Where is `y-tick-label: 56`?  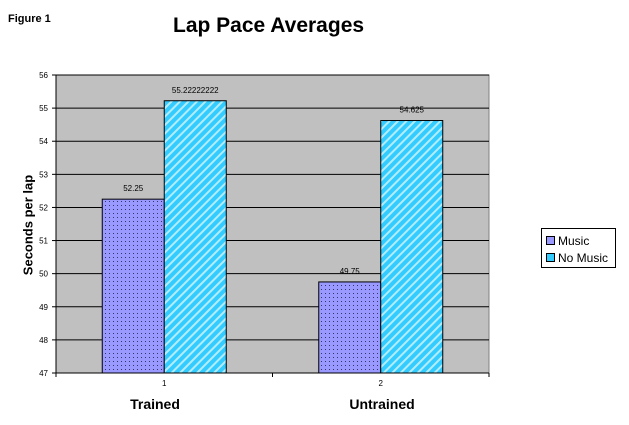
y-tick-label: 56 is located at coordinates (43, 75).